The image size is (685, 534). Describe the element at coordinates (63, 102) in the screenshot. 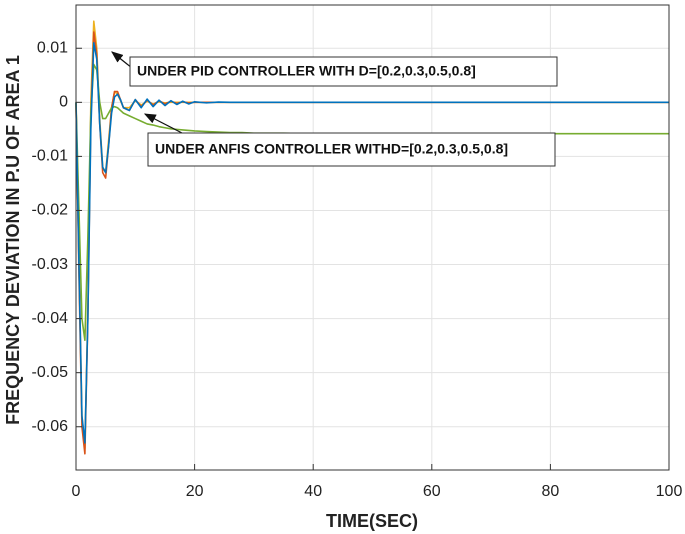

I see `y-tick-label: 0` at that location.